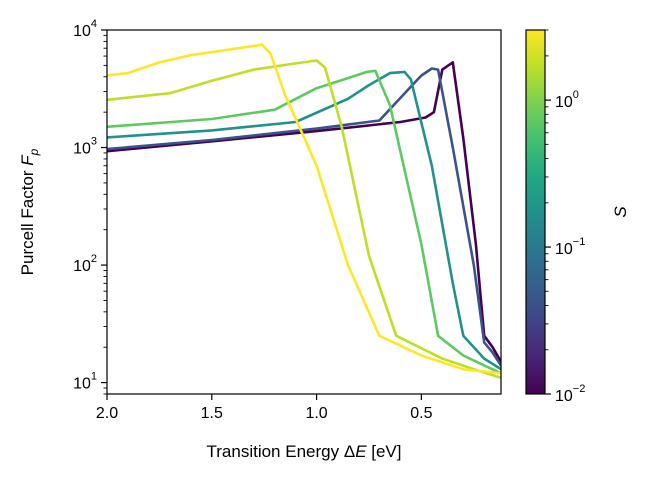  Describe the element at coordinates (570, 247) in the screenshot. I see `colorbar-tick-label: 10⁻¹` at that location.